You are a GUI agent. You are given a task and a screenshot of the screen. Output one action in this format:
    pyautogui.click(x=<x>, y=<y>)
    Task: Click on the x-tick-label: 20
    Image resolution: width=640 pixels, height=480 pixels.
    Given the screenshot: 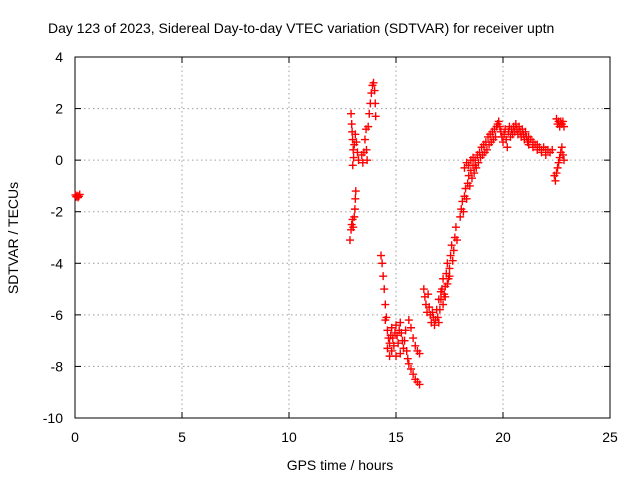 What is the action you would take?
    pyautogui.click(x=503, y=437)
    